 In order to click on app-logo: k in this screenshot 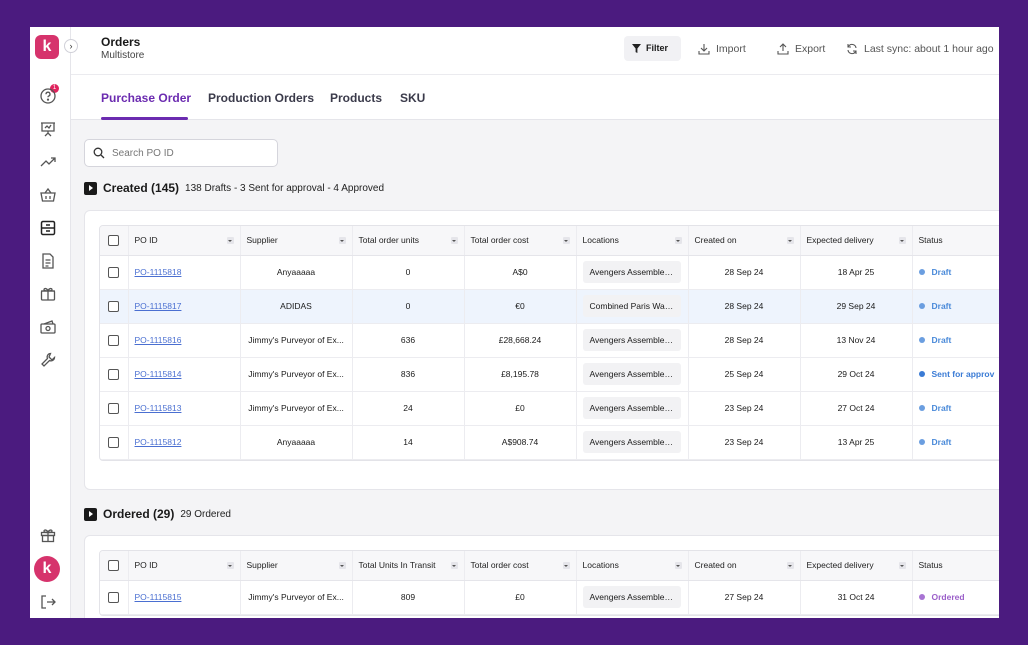, I will do `click(47, 47)`.